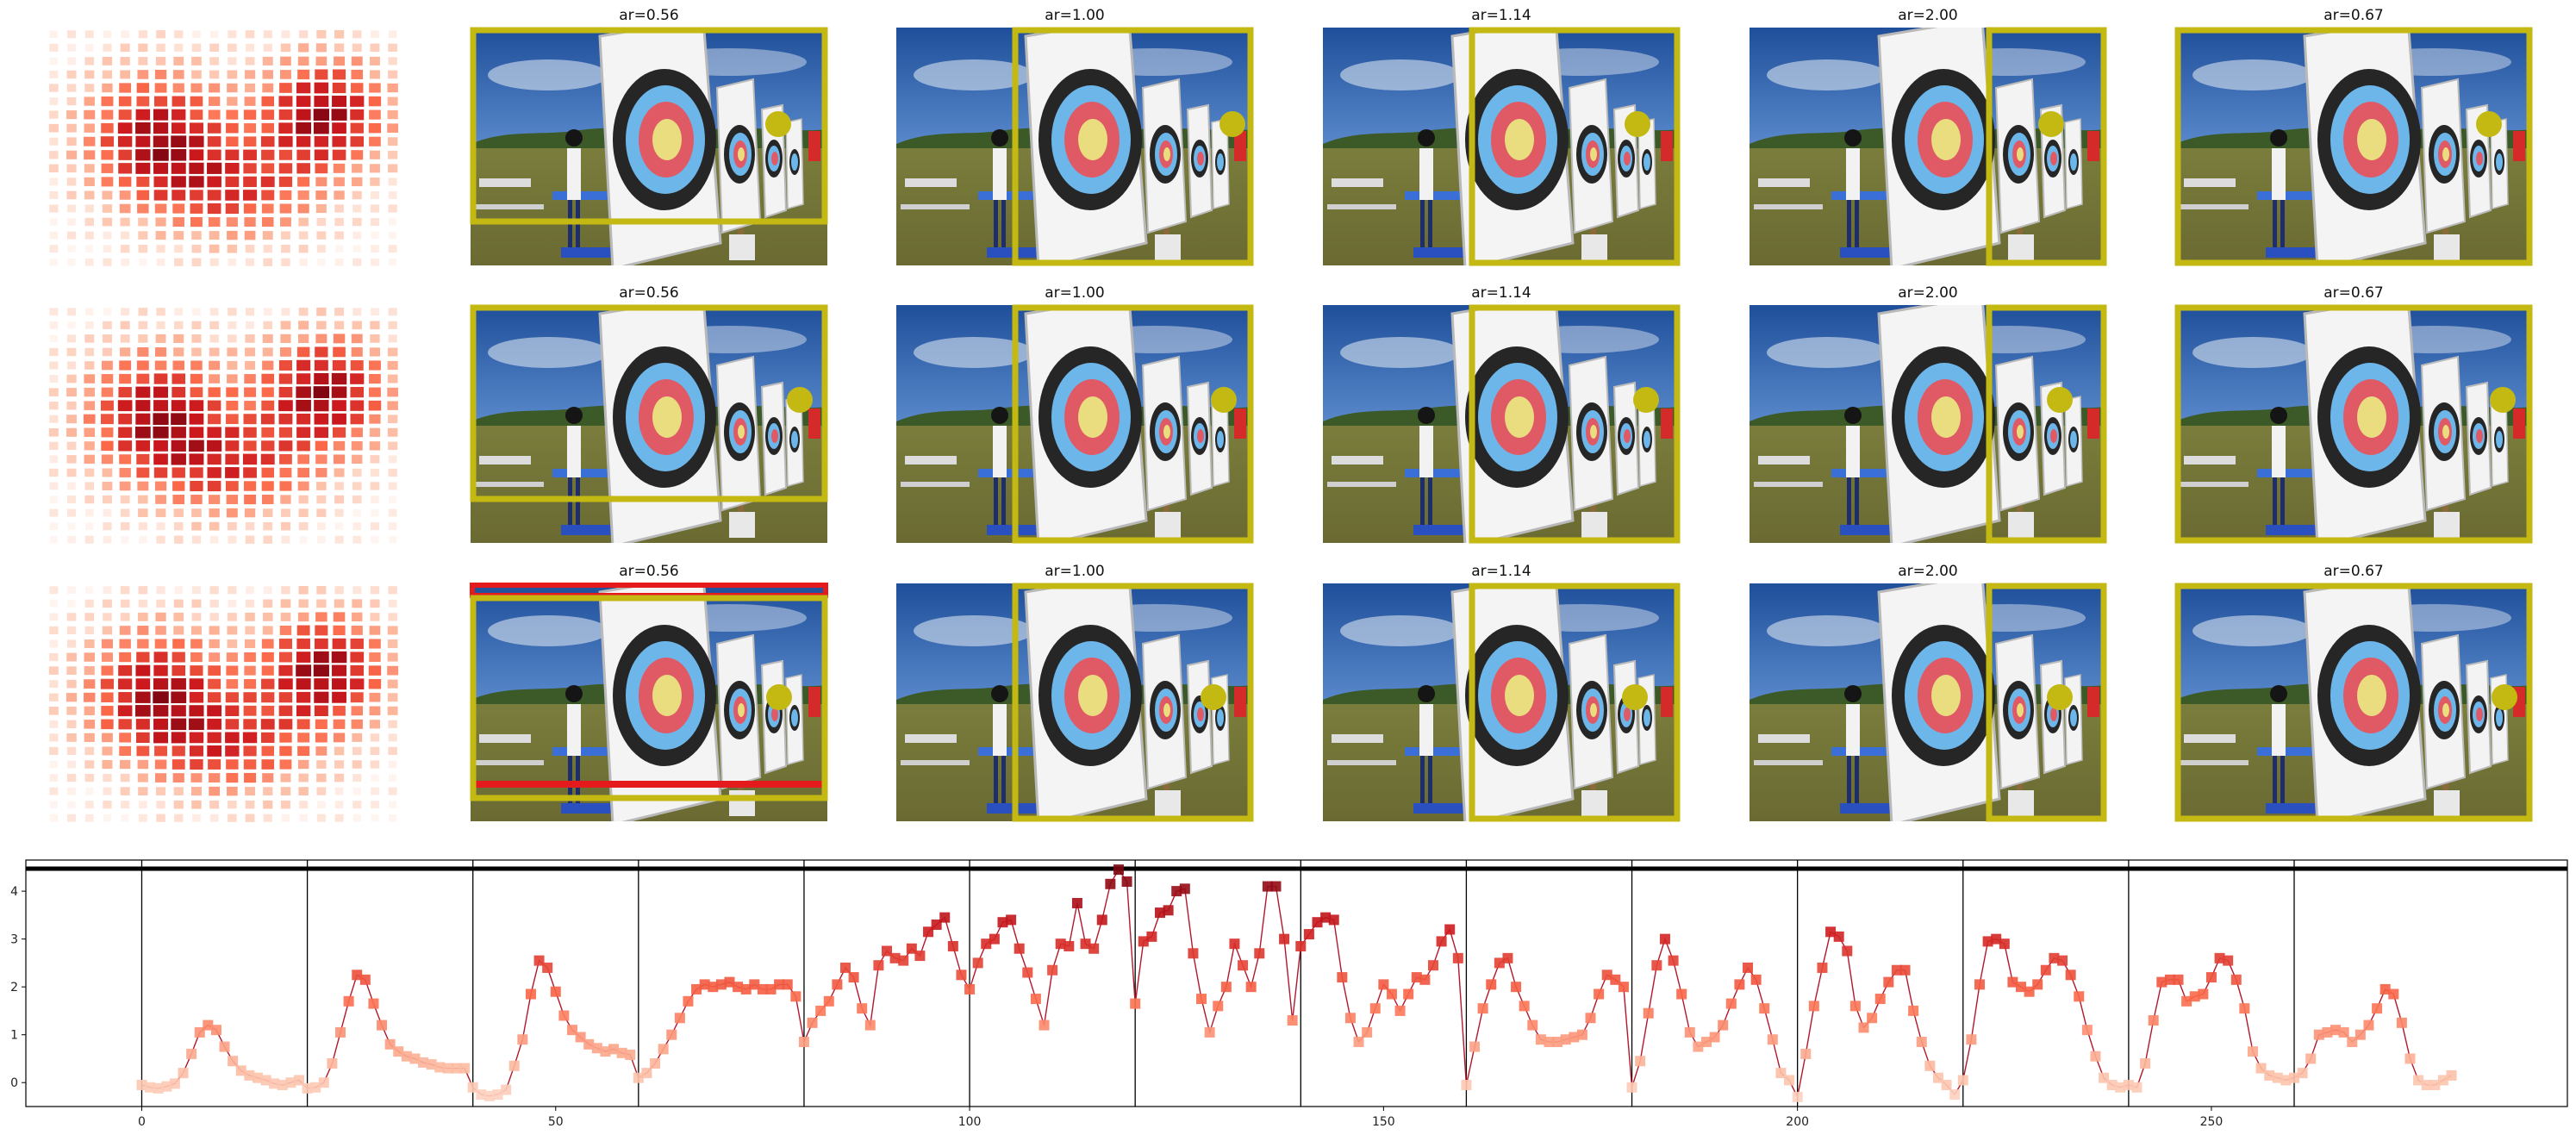 Image resolution: width=2576 pixels, height=1141 pixels. Describe the element at coordinates (2353, 424) in the screenshot. I see `crop-box` at that location.